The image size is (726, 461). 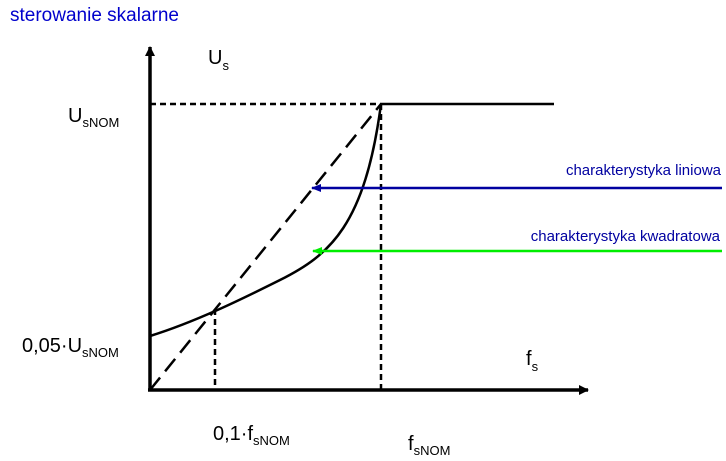 I want to click on linear-annotation-label: charakterystyka liniowa, so click(x=644, y=170).